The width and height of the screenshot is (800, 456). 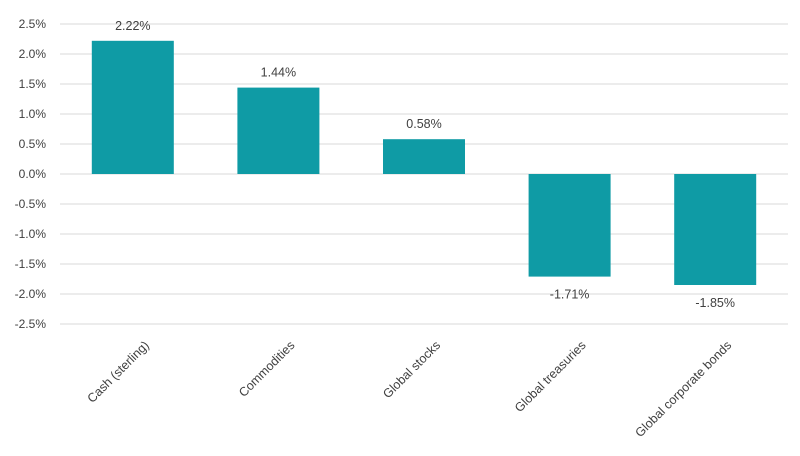 What do you see at coordinates (570, 295) in the screenshot?
I see `data-label: -1.71%` at bounding box center [570, 295].